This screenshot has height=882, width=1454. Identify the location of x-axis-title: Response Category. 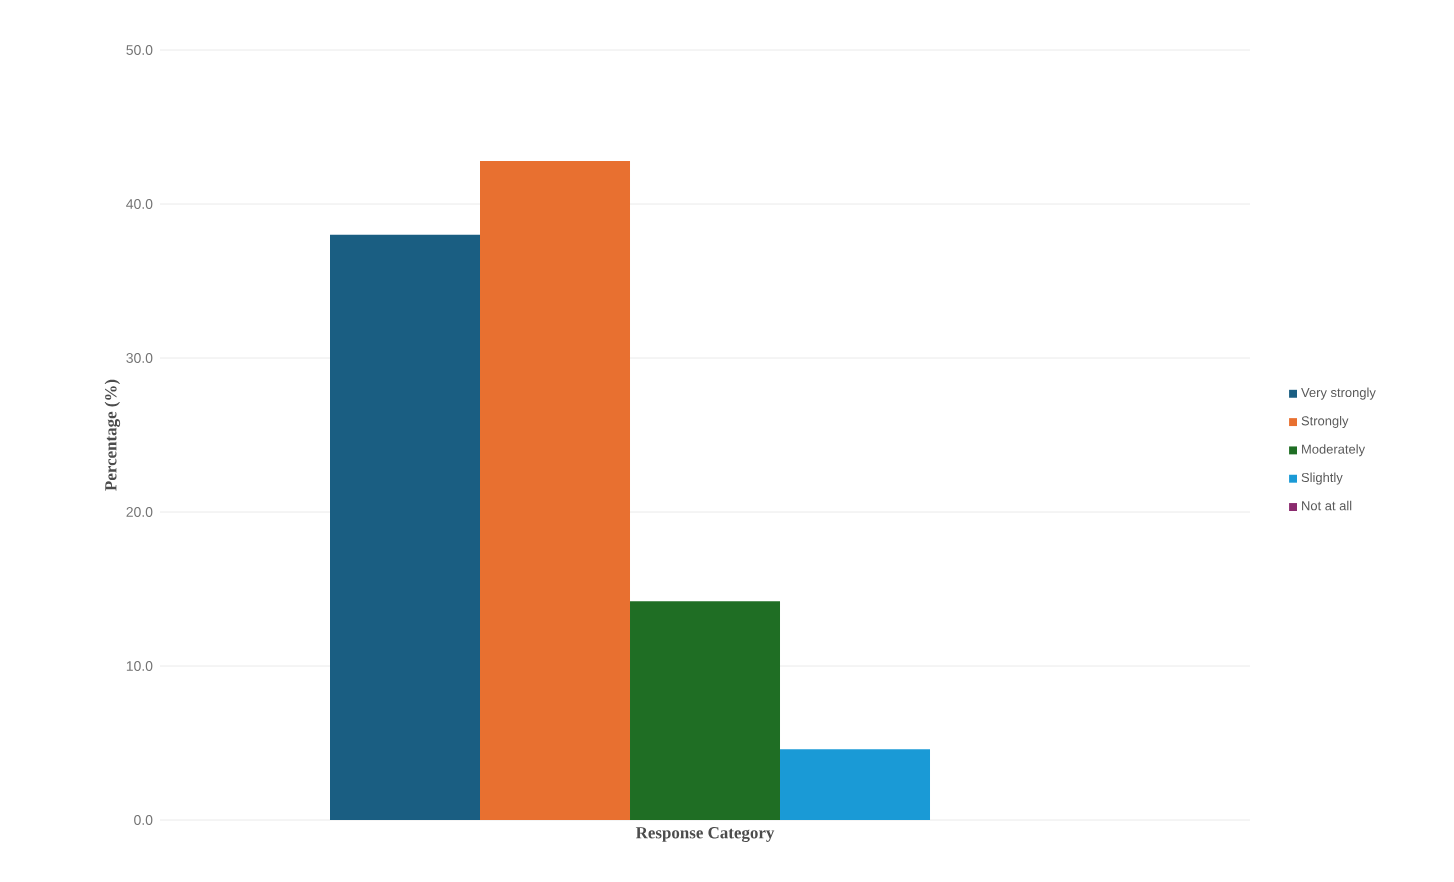
(705, 834).